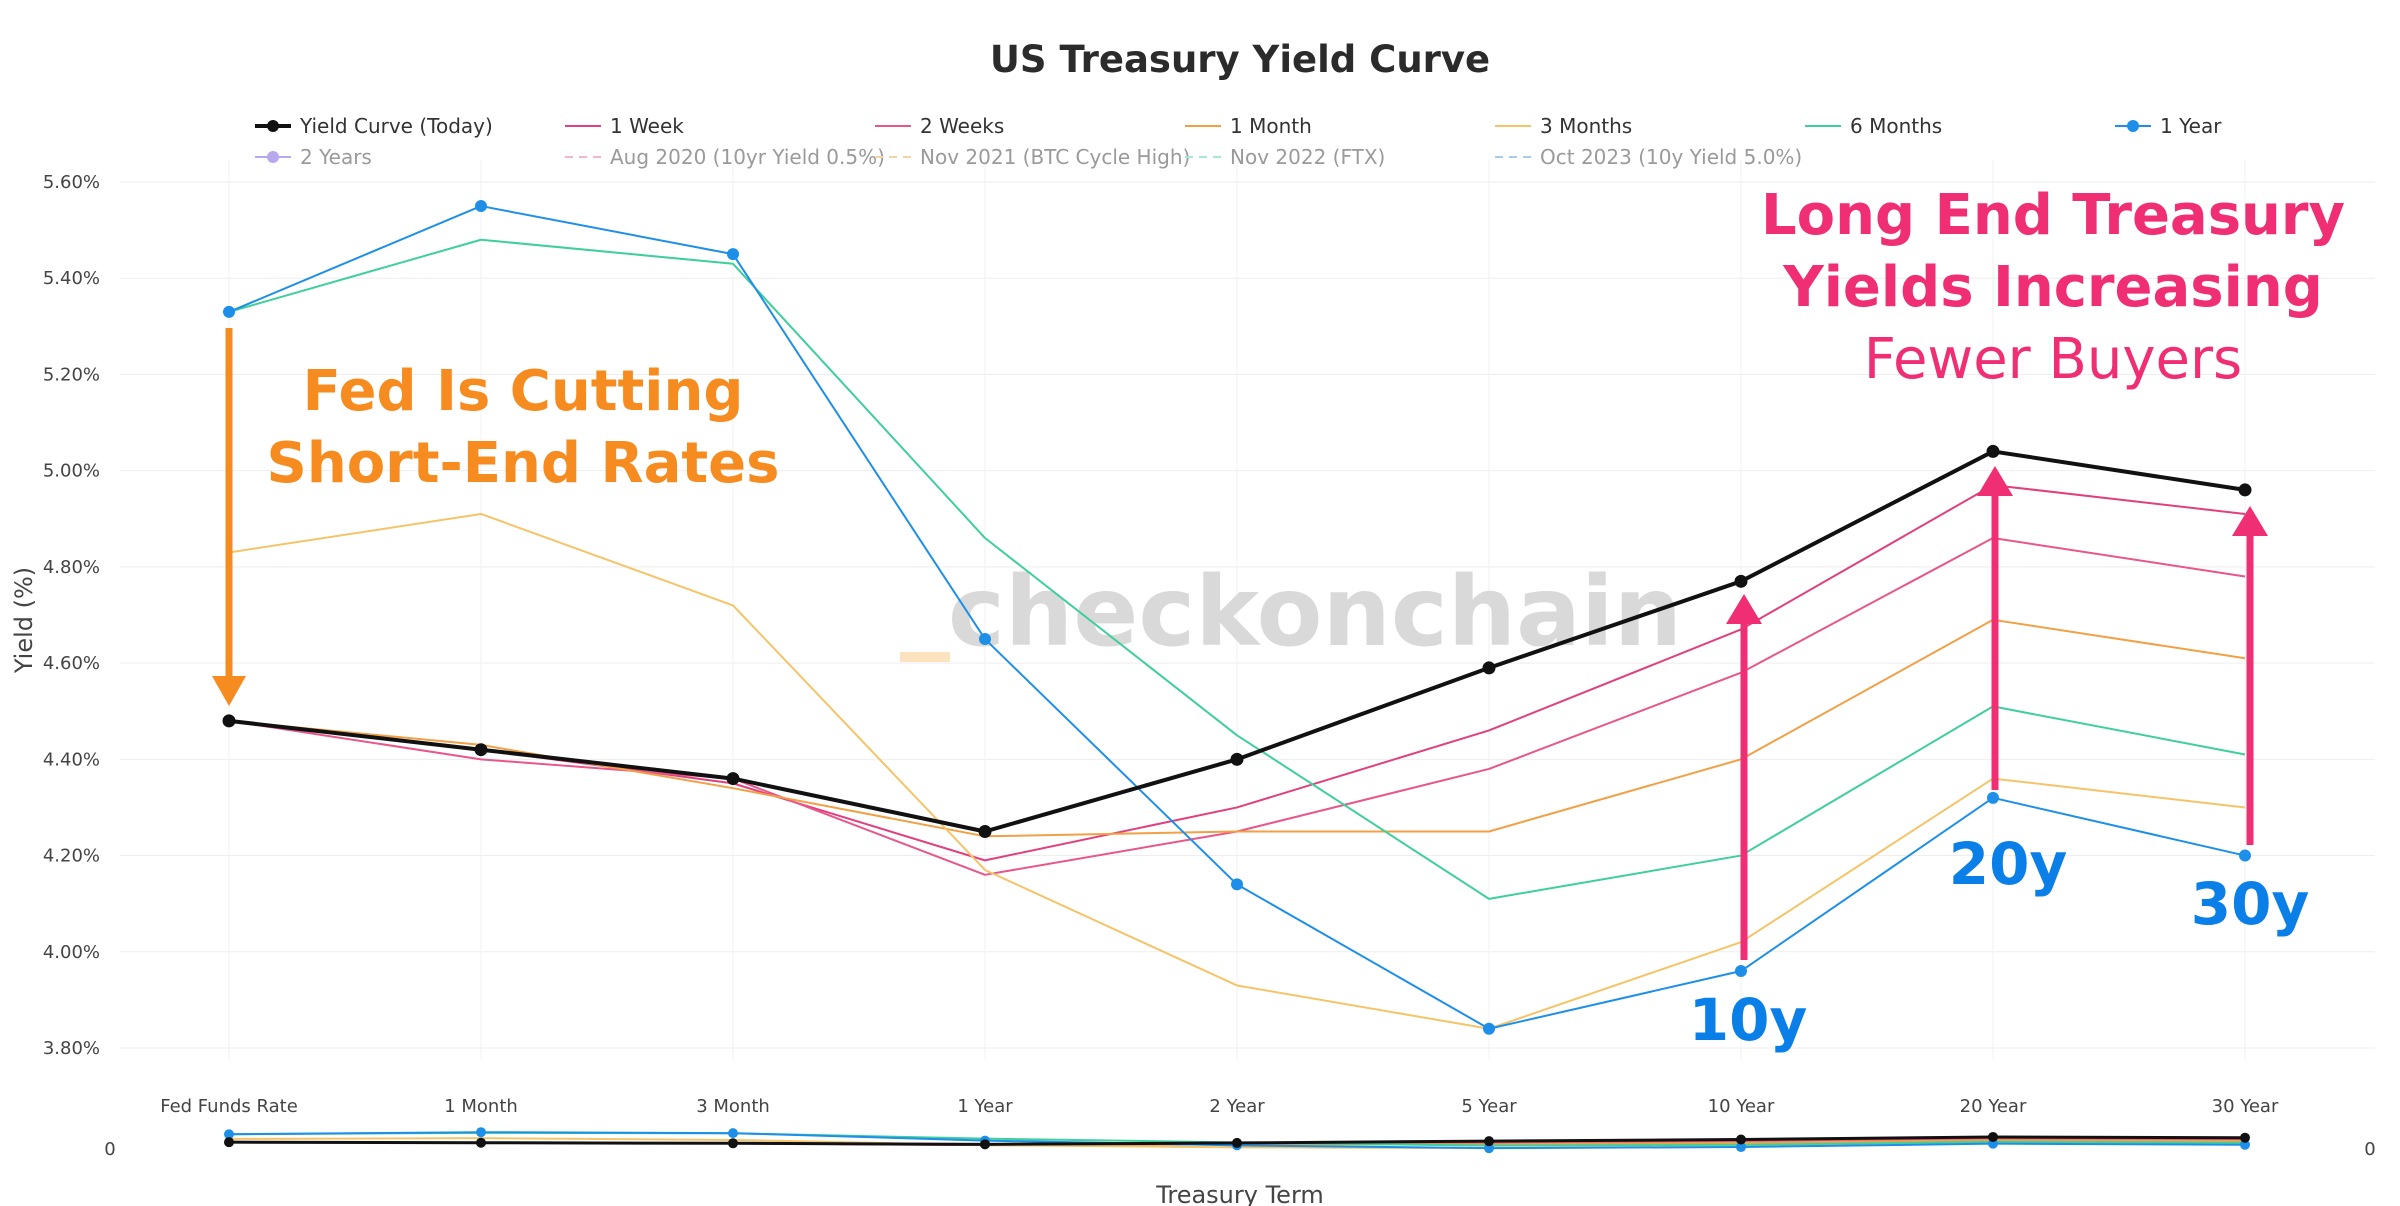  Describe the element at coordinates (523, 463) in the screenshot. I see `fed-annotation-line-2: Short-End Rates` at that location.